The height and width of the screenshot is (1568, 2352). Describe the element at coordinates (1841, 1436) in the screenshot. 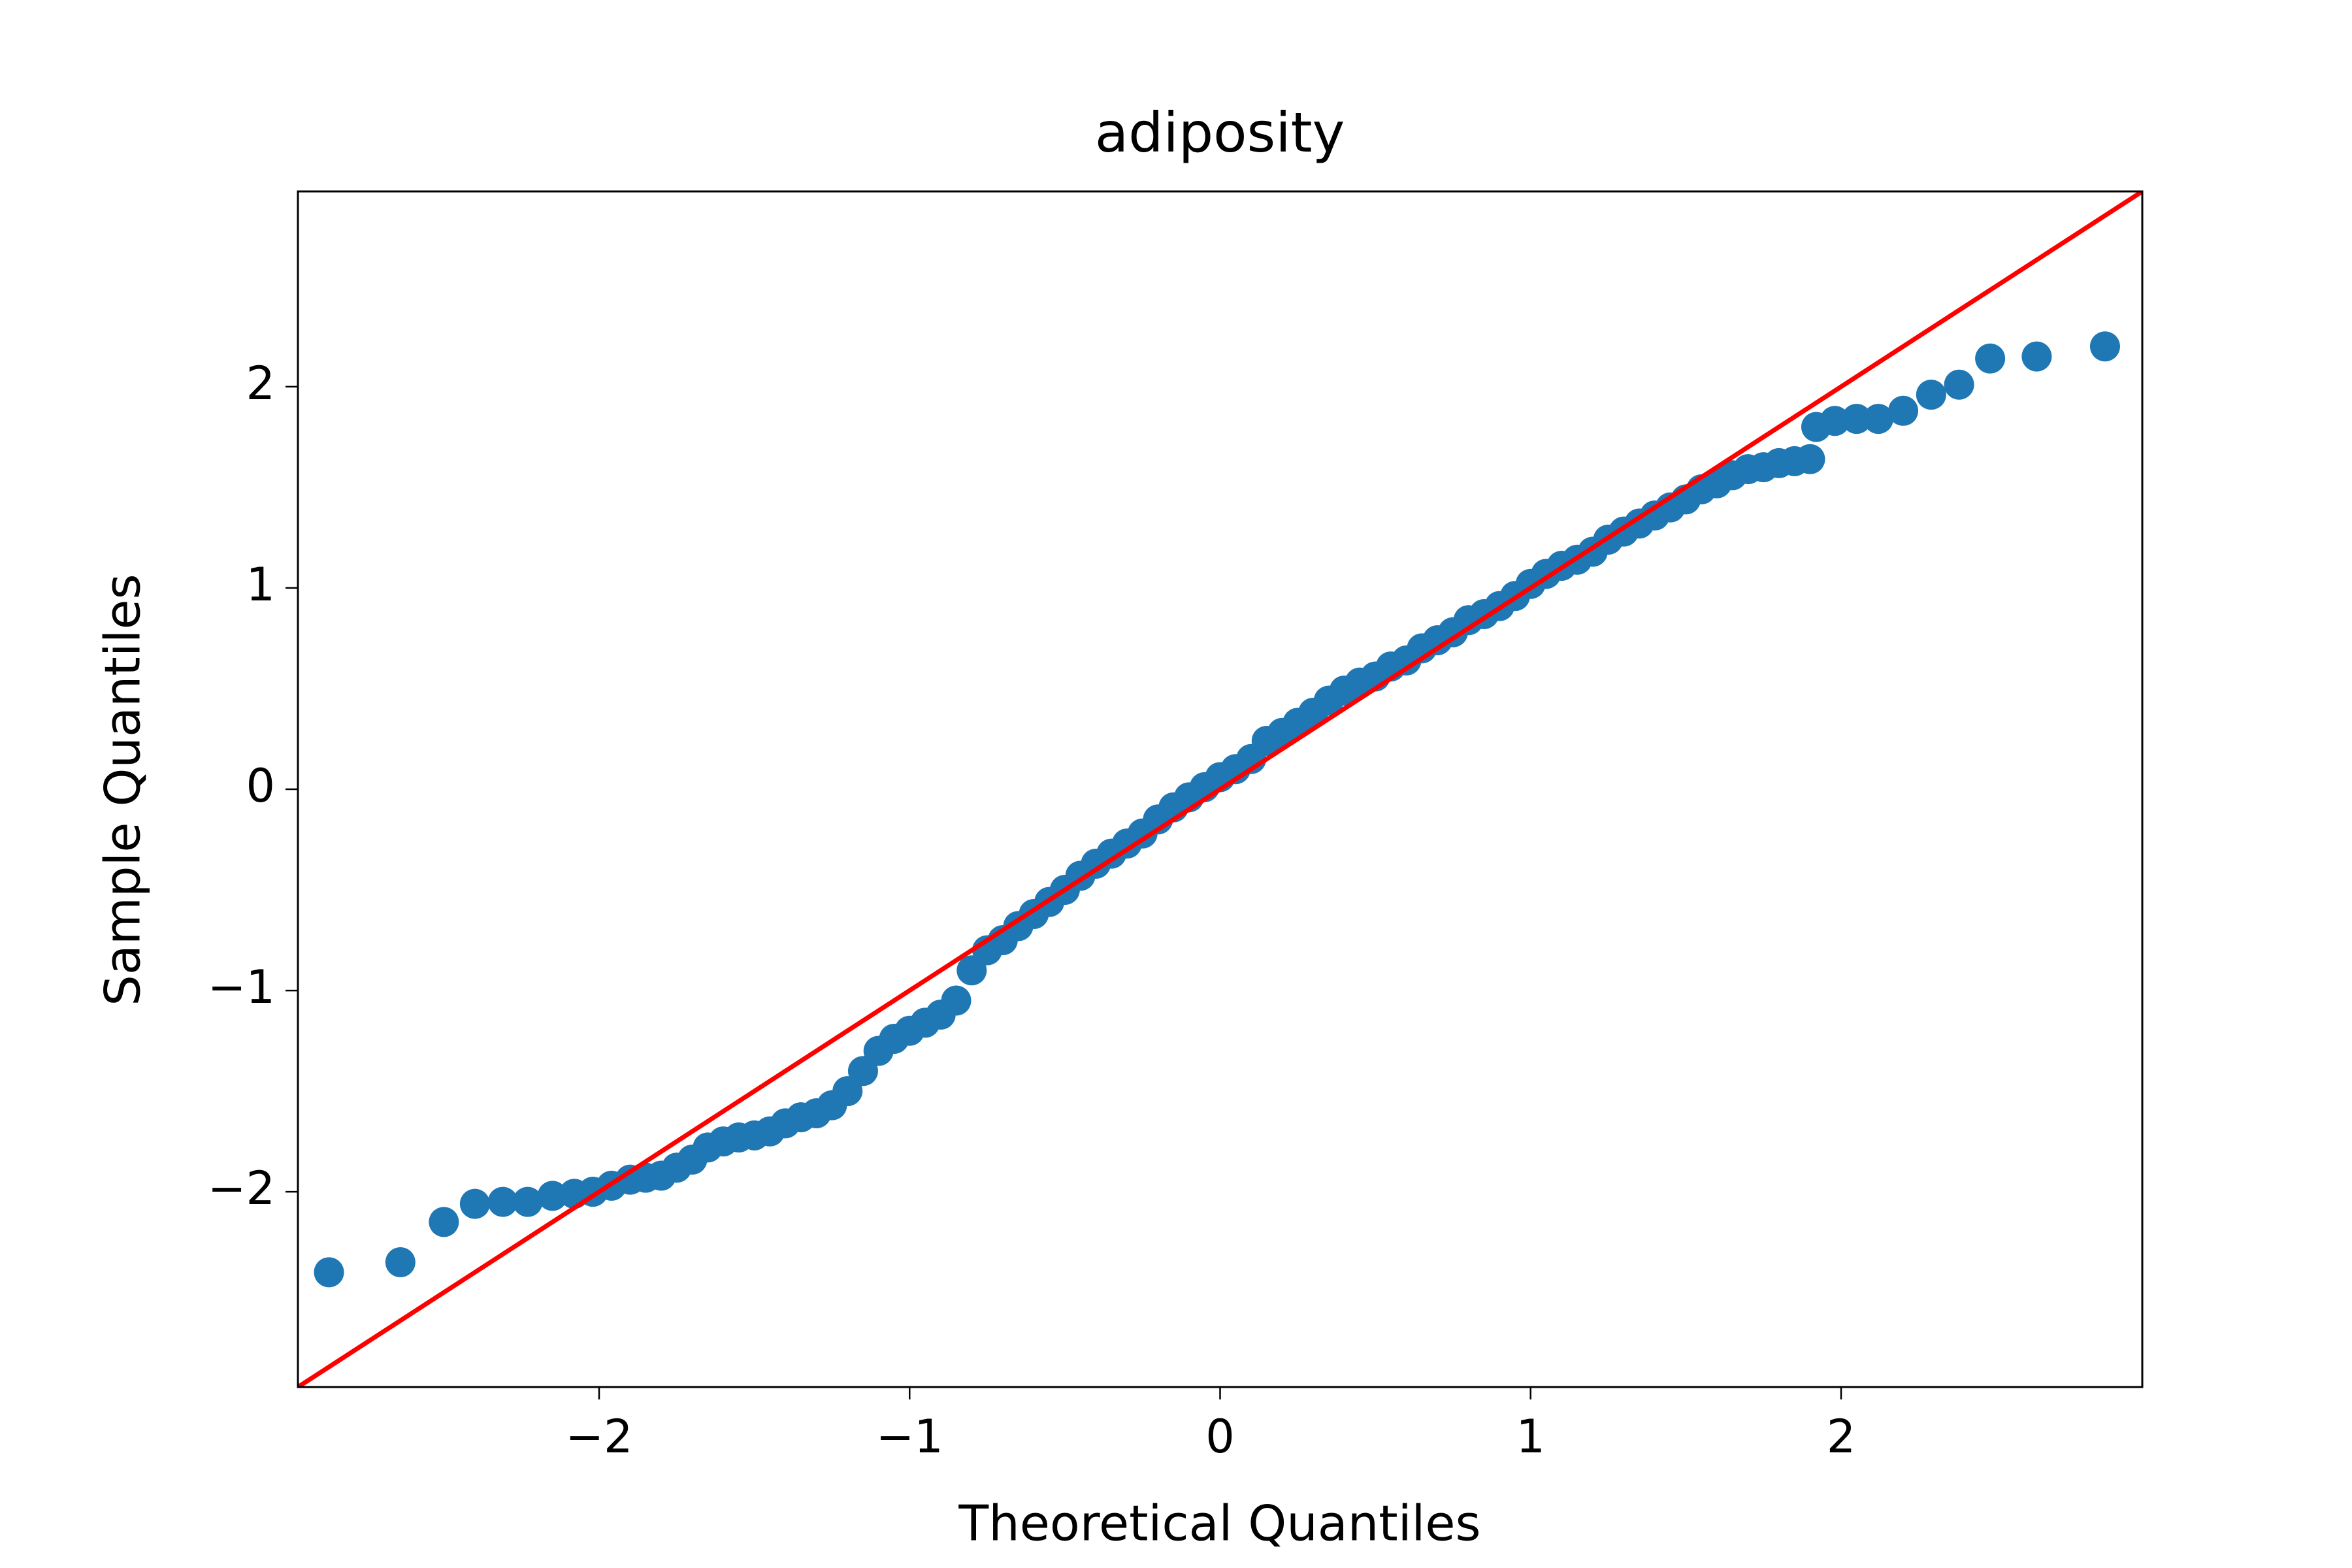

I see `x-tick-label: 2` at that location.